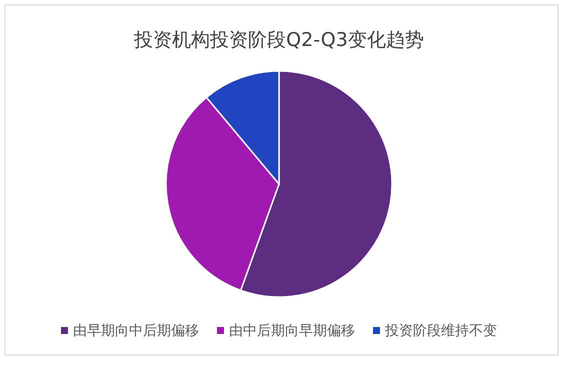  Describe the element at coordinates (136, 331) in the screenshot. I see `legend-label: 由早期向中后期偏移` at that location.